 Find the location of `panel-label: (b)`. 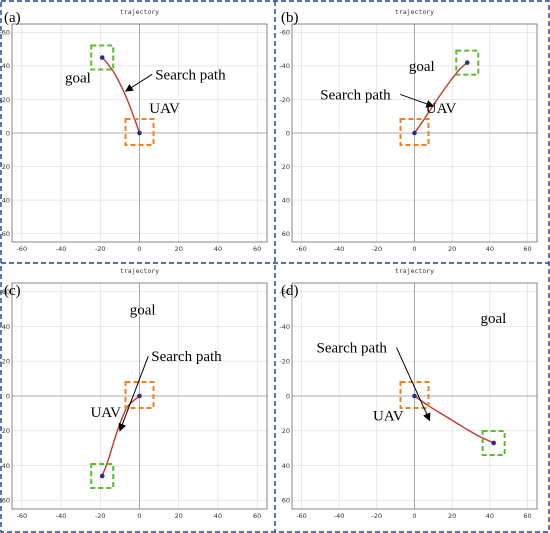

panel-label: (b) is located at coordinates (290, 18).